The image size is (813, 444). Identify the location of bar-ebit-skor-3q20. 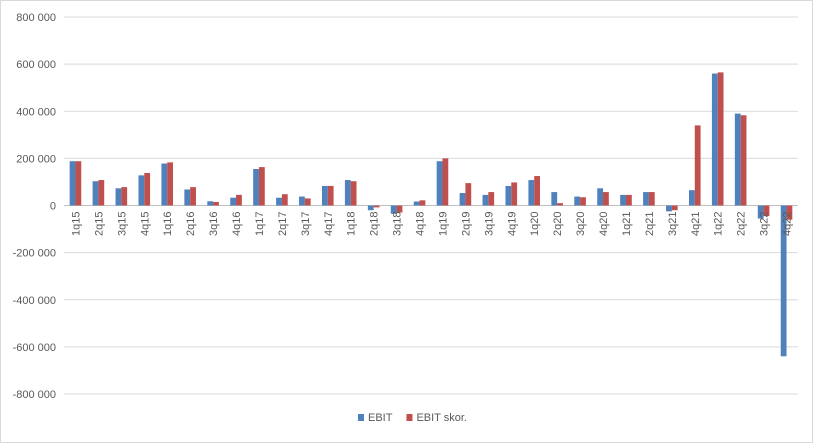
(583, 201).